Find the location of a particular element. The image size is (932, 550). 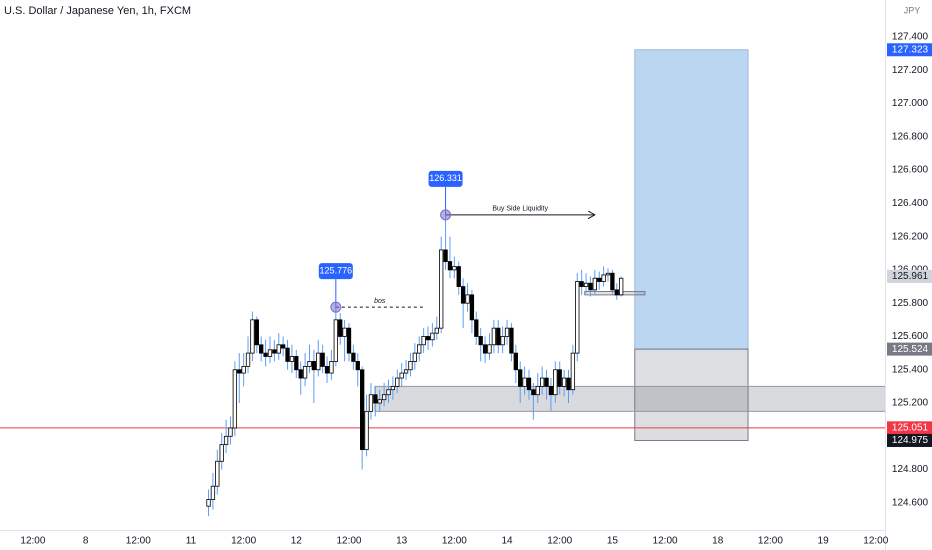

x-tick-label: 12 is located at coordinates (297, 541).